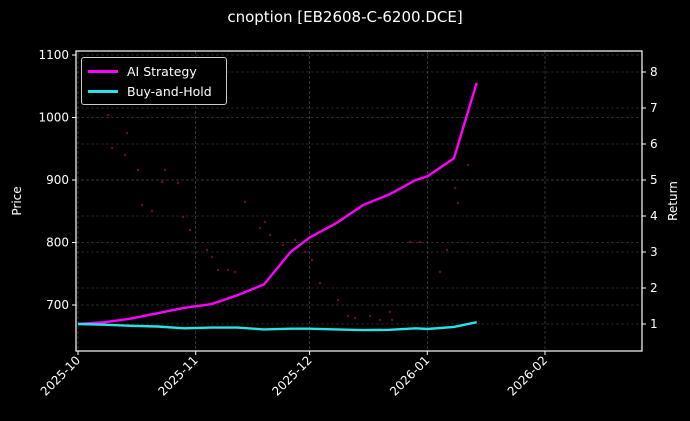  I want to click on legend-swatch-ai-strategy, so click(103, 71).